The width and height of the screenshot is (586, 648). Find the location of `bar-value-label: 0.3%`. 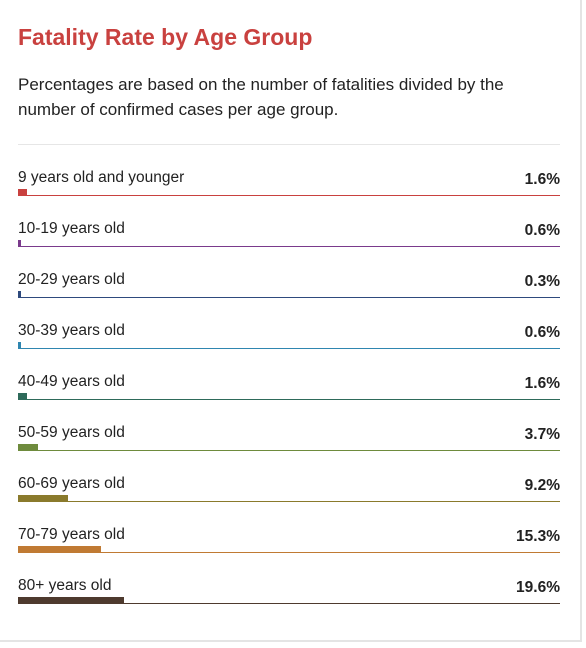

bar-value-label: 0.3% is located at coordinates (542, 281).